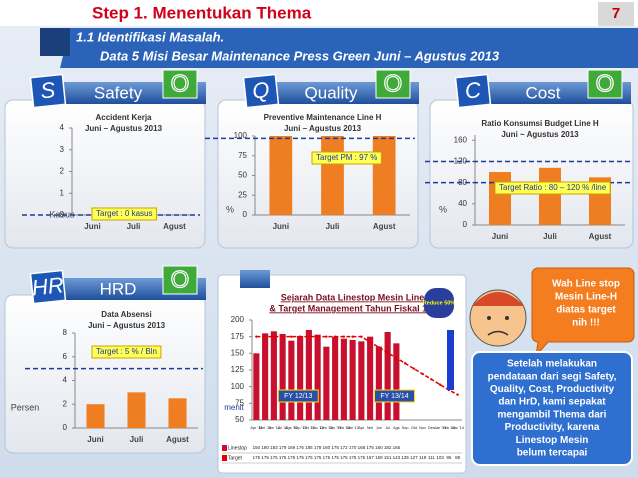 This screenshot has width=638, height=478. I want to click on target-label: Target PM : 97 %, so click(346, 157).